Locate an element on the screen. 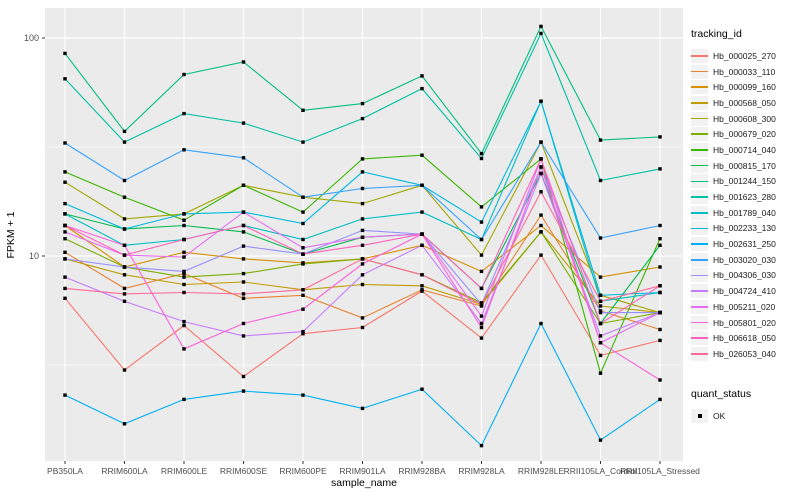 This screenshot has height=500, width=800. legend-item-label: Hb_005801_020 is located at coordinates (744, 322).